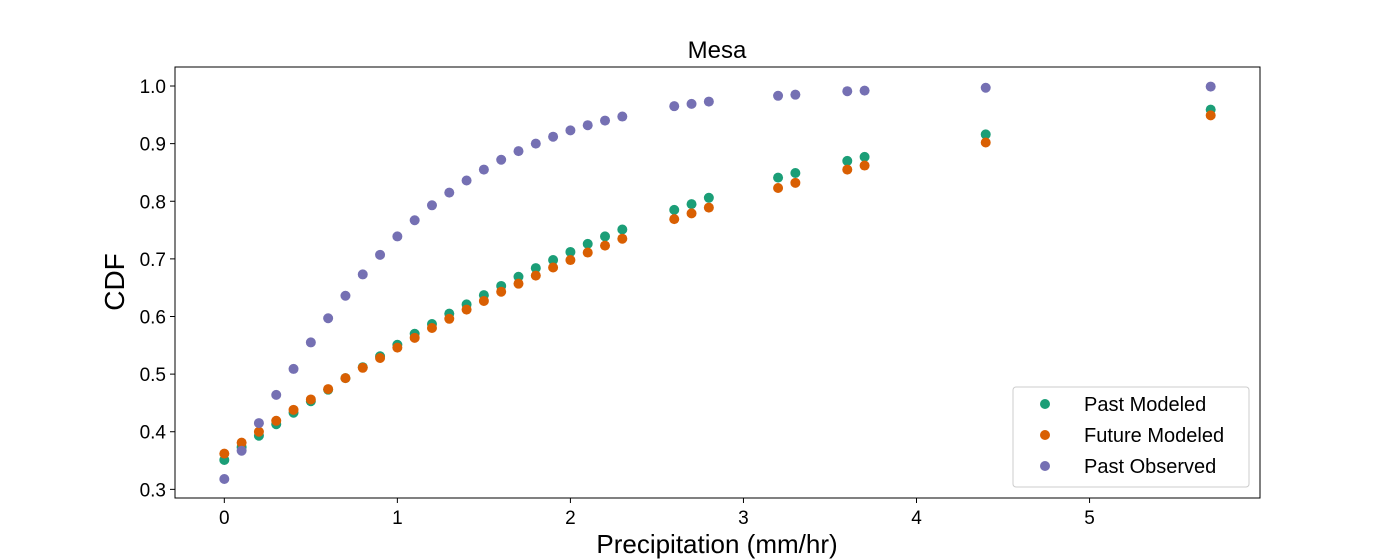  Describe the element at coordinates (153, 490) in the screenshot. I see `y-tick-label: 0.3` at that location.